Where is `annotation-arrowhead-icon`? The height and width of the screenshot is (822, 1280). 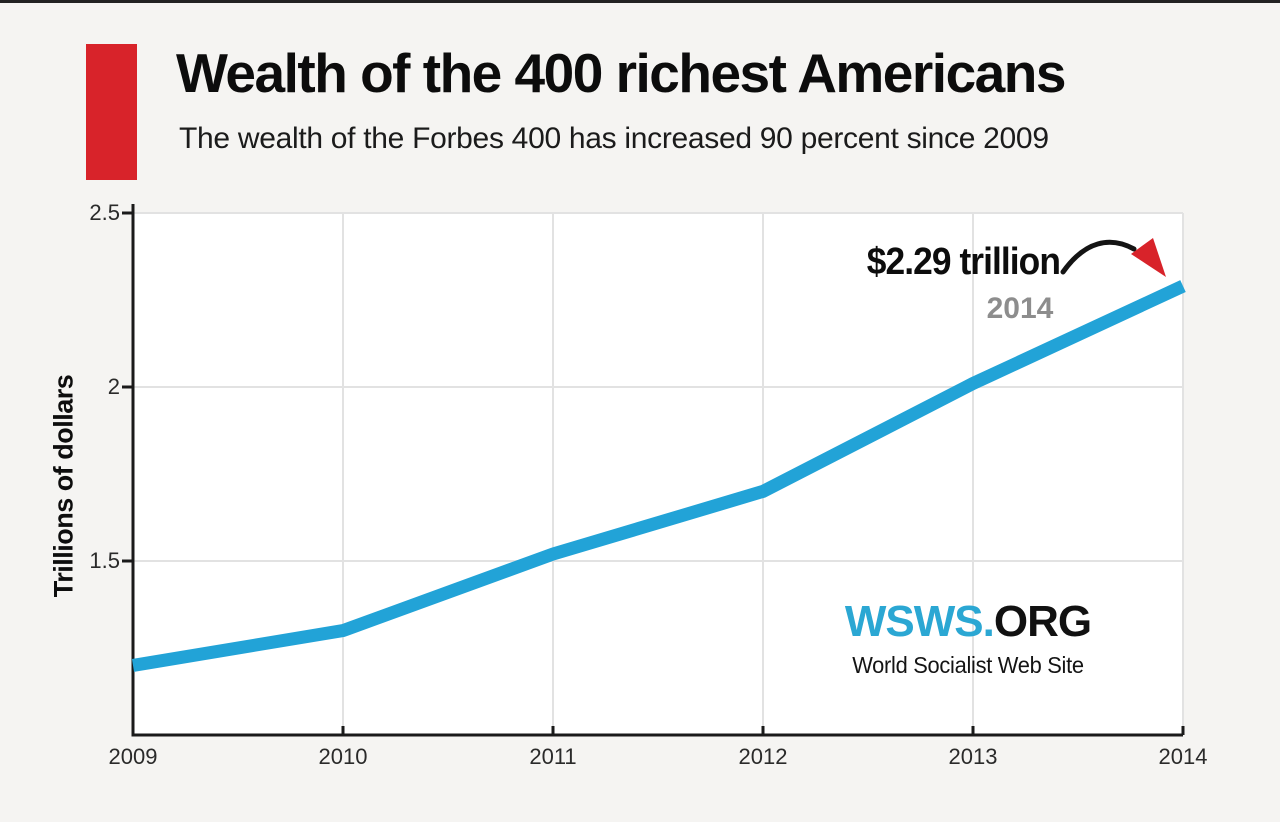
annotation-arrowhead-icon is located at coordinates (1148, 257).